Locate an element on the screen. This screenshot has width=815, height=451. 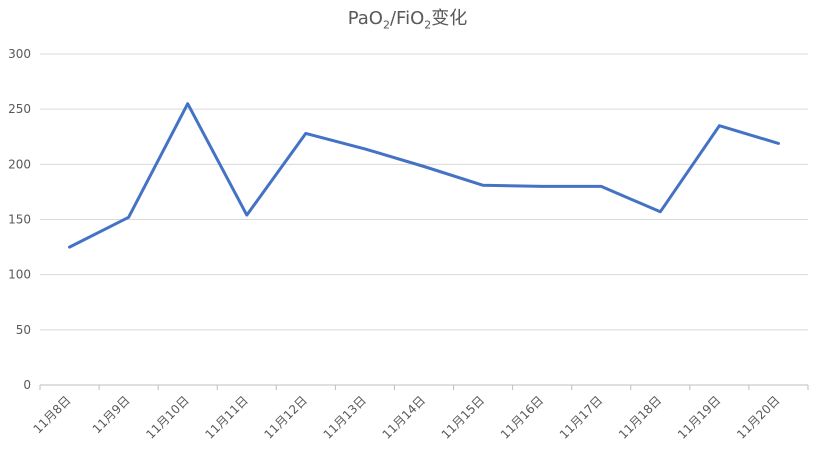
x-tick-label: 11月14日 is located at coordinates (404, 417).